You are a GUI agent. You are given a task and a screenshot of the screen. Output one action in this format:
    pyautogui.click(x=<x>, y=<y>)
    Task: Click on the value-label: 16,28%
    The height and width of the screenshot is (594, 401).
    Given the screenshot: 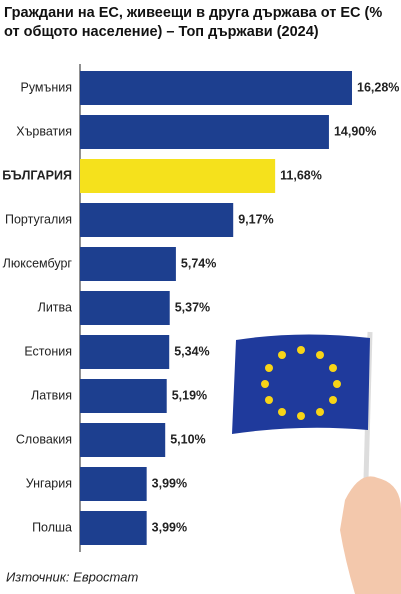 What is the action you would take?
    pyautogui.click(x=378, y=87)
    